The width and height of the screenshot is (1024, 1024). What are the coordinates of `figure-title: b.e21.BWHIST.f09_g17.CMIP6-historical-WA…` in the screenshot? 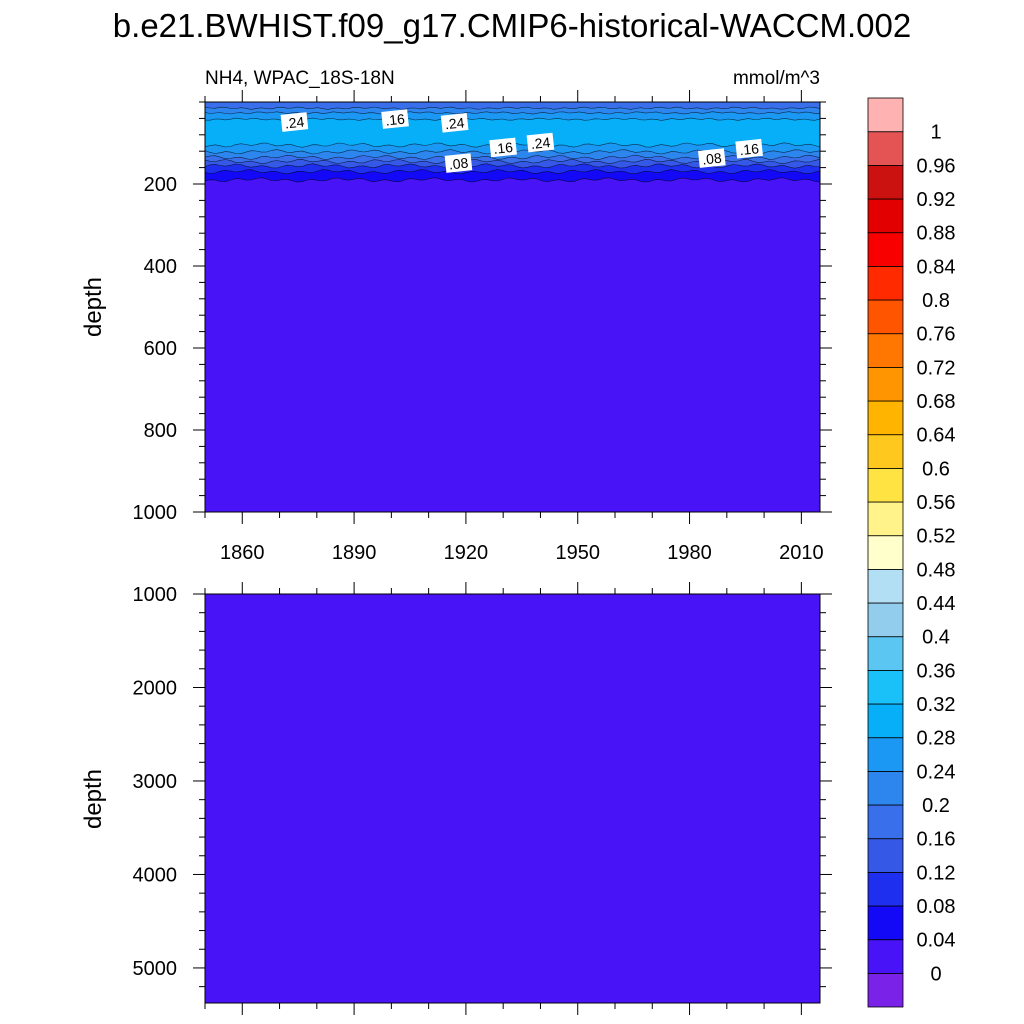 It's located at (512, 25).